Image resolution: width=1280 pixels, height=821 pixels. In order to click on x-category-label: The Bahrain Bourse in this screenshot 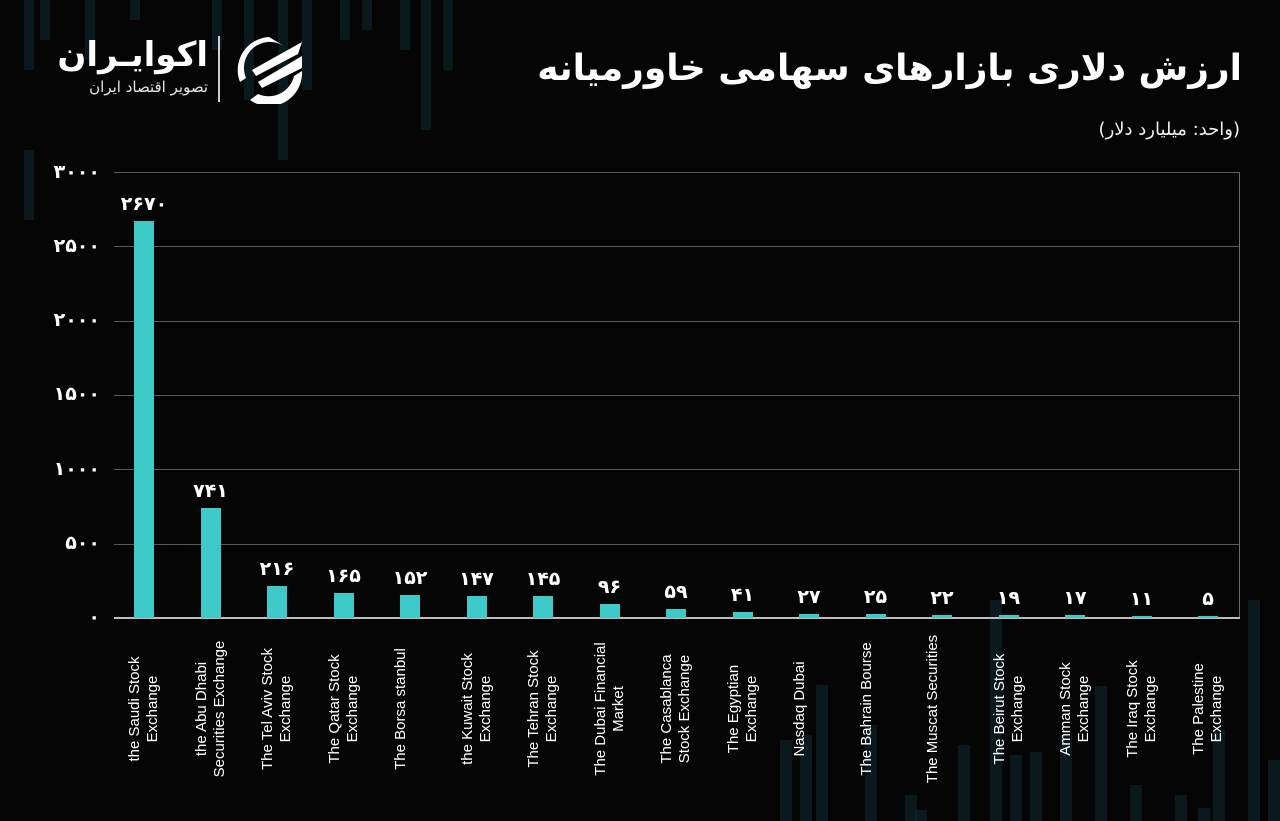, I will do `click(866, 709)`.